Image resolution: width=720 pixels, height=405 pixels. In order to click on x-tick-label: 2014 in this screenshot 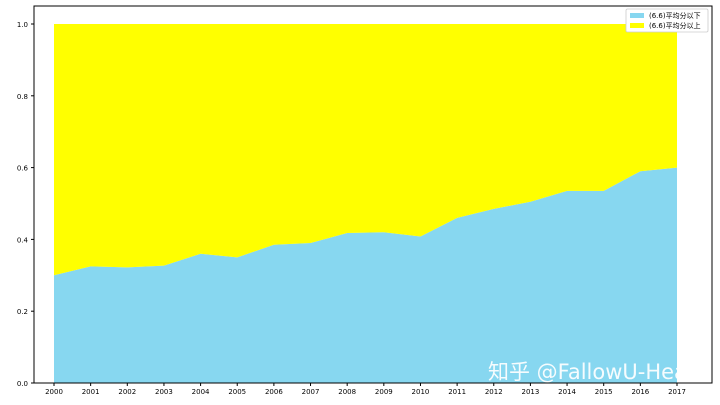, I will do `click(567, 392)`.